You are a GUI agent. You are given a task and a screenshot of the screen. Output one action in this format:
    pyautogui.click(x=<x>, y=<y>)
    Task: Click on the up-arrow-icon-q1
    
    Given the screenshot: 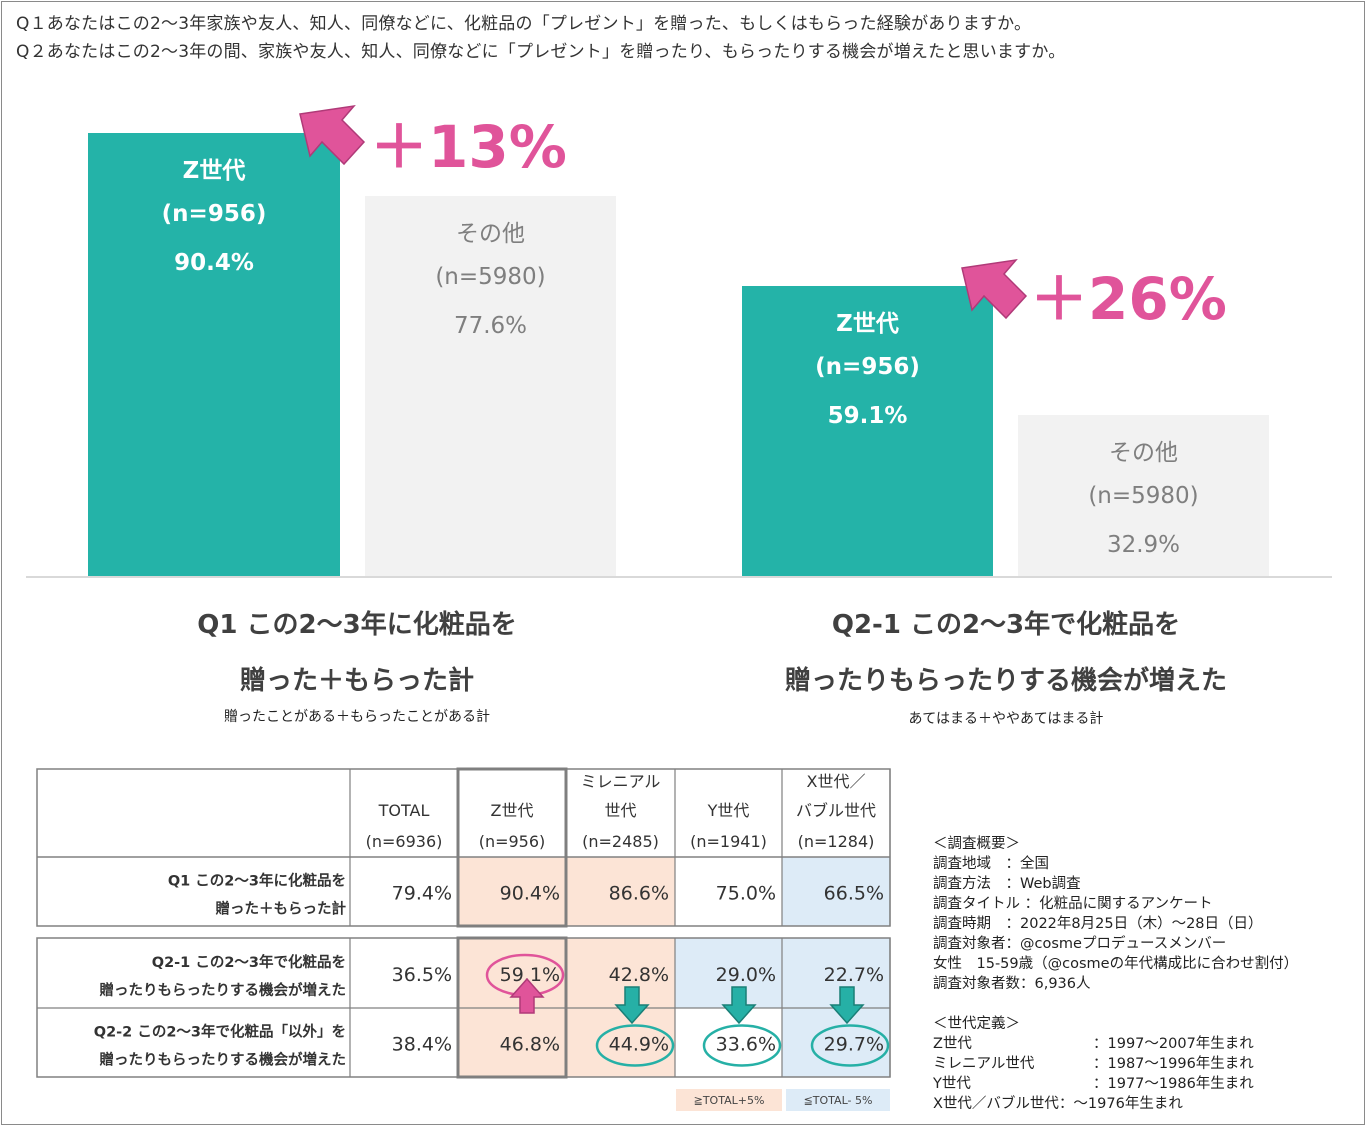 What is the action you would take?
    pyautogui.click(x=332, y=135)
    